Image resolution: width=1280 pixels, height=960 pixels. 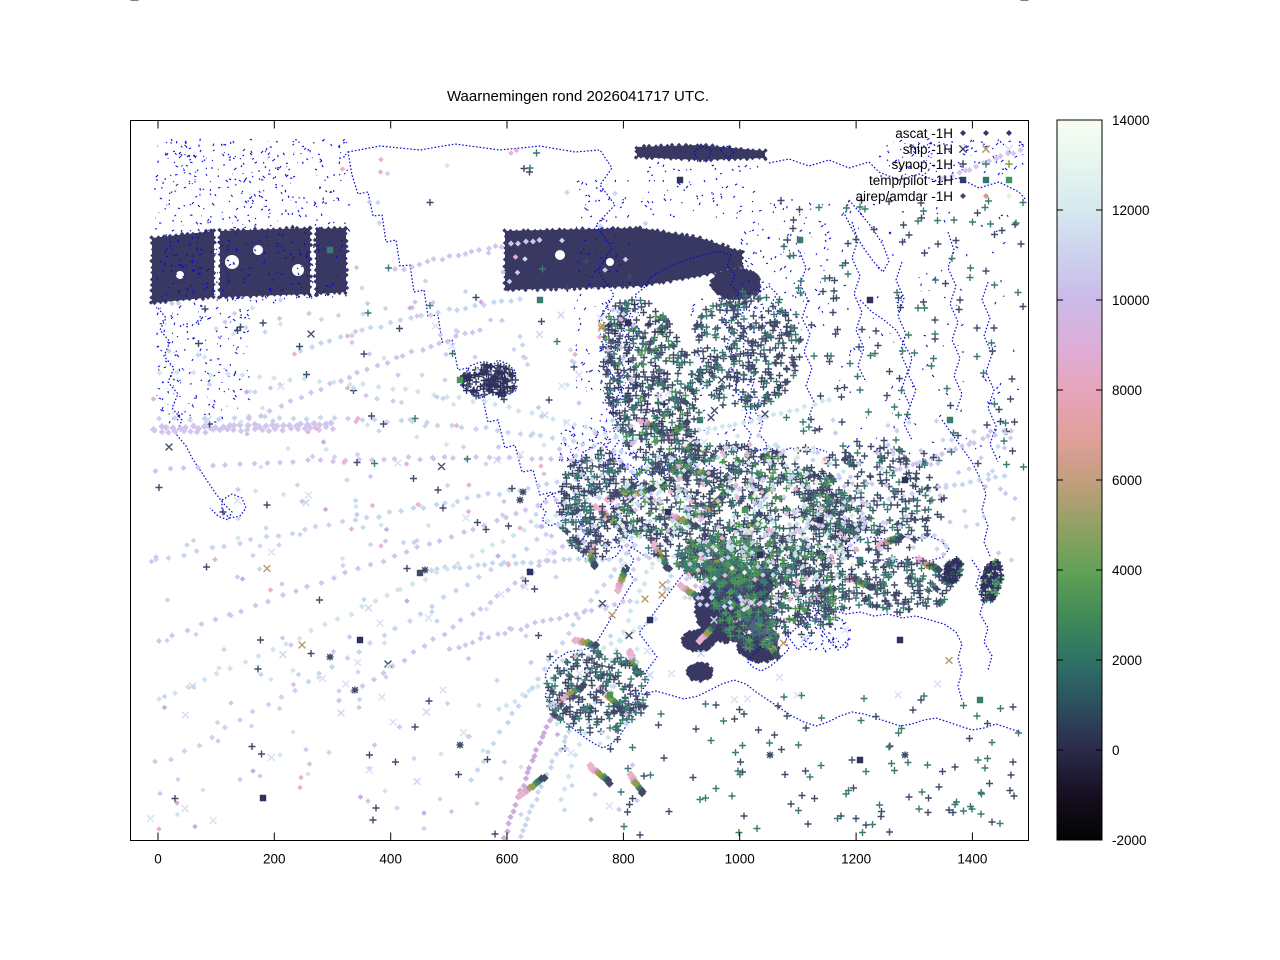 I want to click on airep-track-points, so click(x=532, y=769).